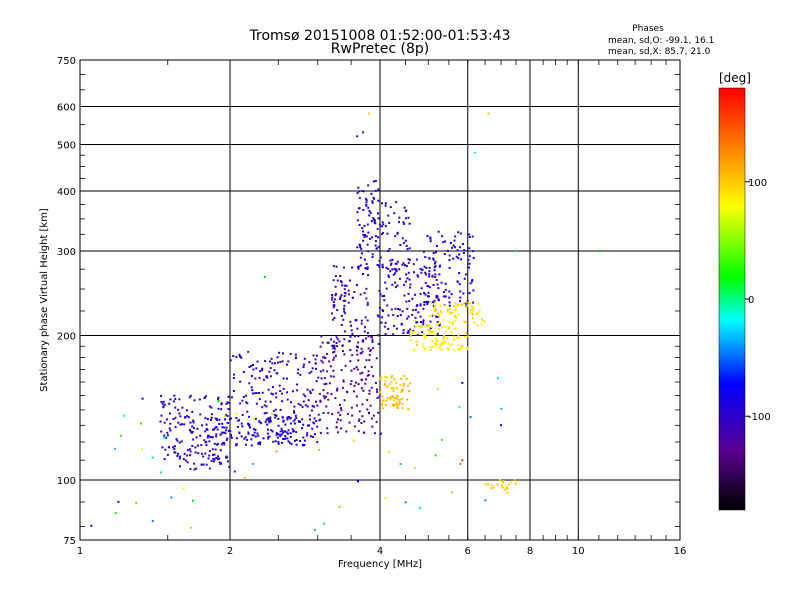  I want to click on x-tick-label: 1, so click(80, 551).